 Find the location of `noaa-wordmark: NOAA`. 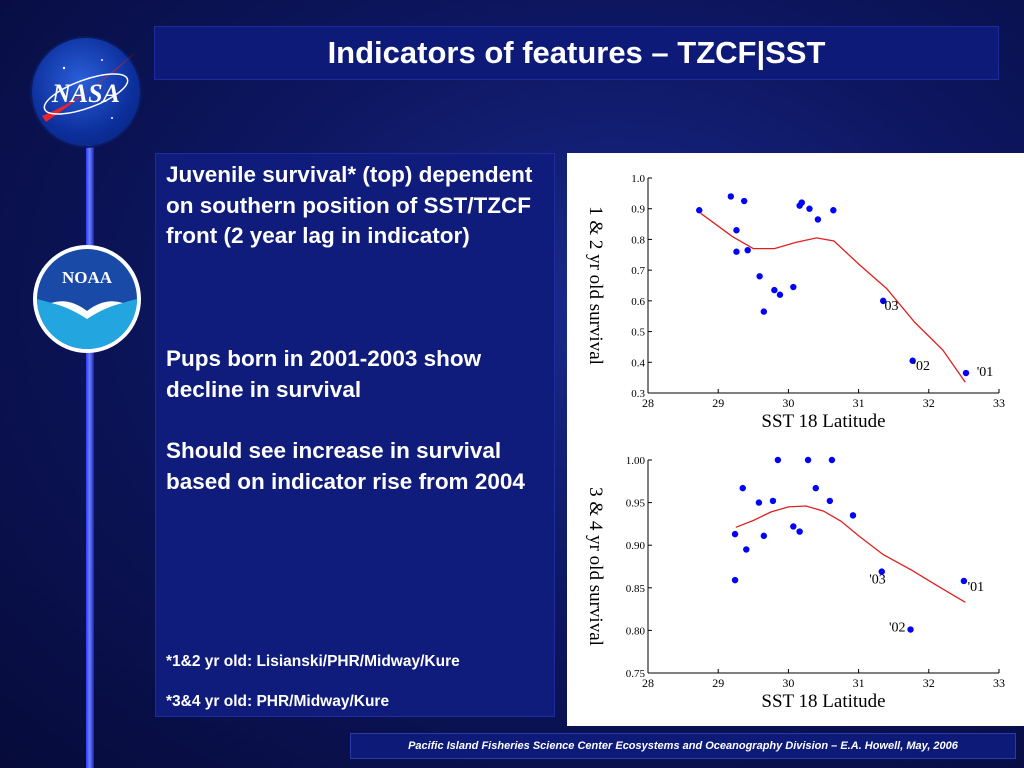

noaa-wordmark: NOAA is located at coordinates (87, 277).